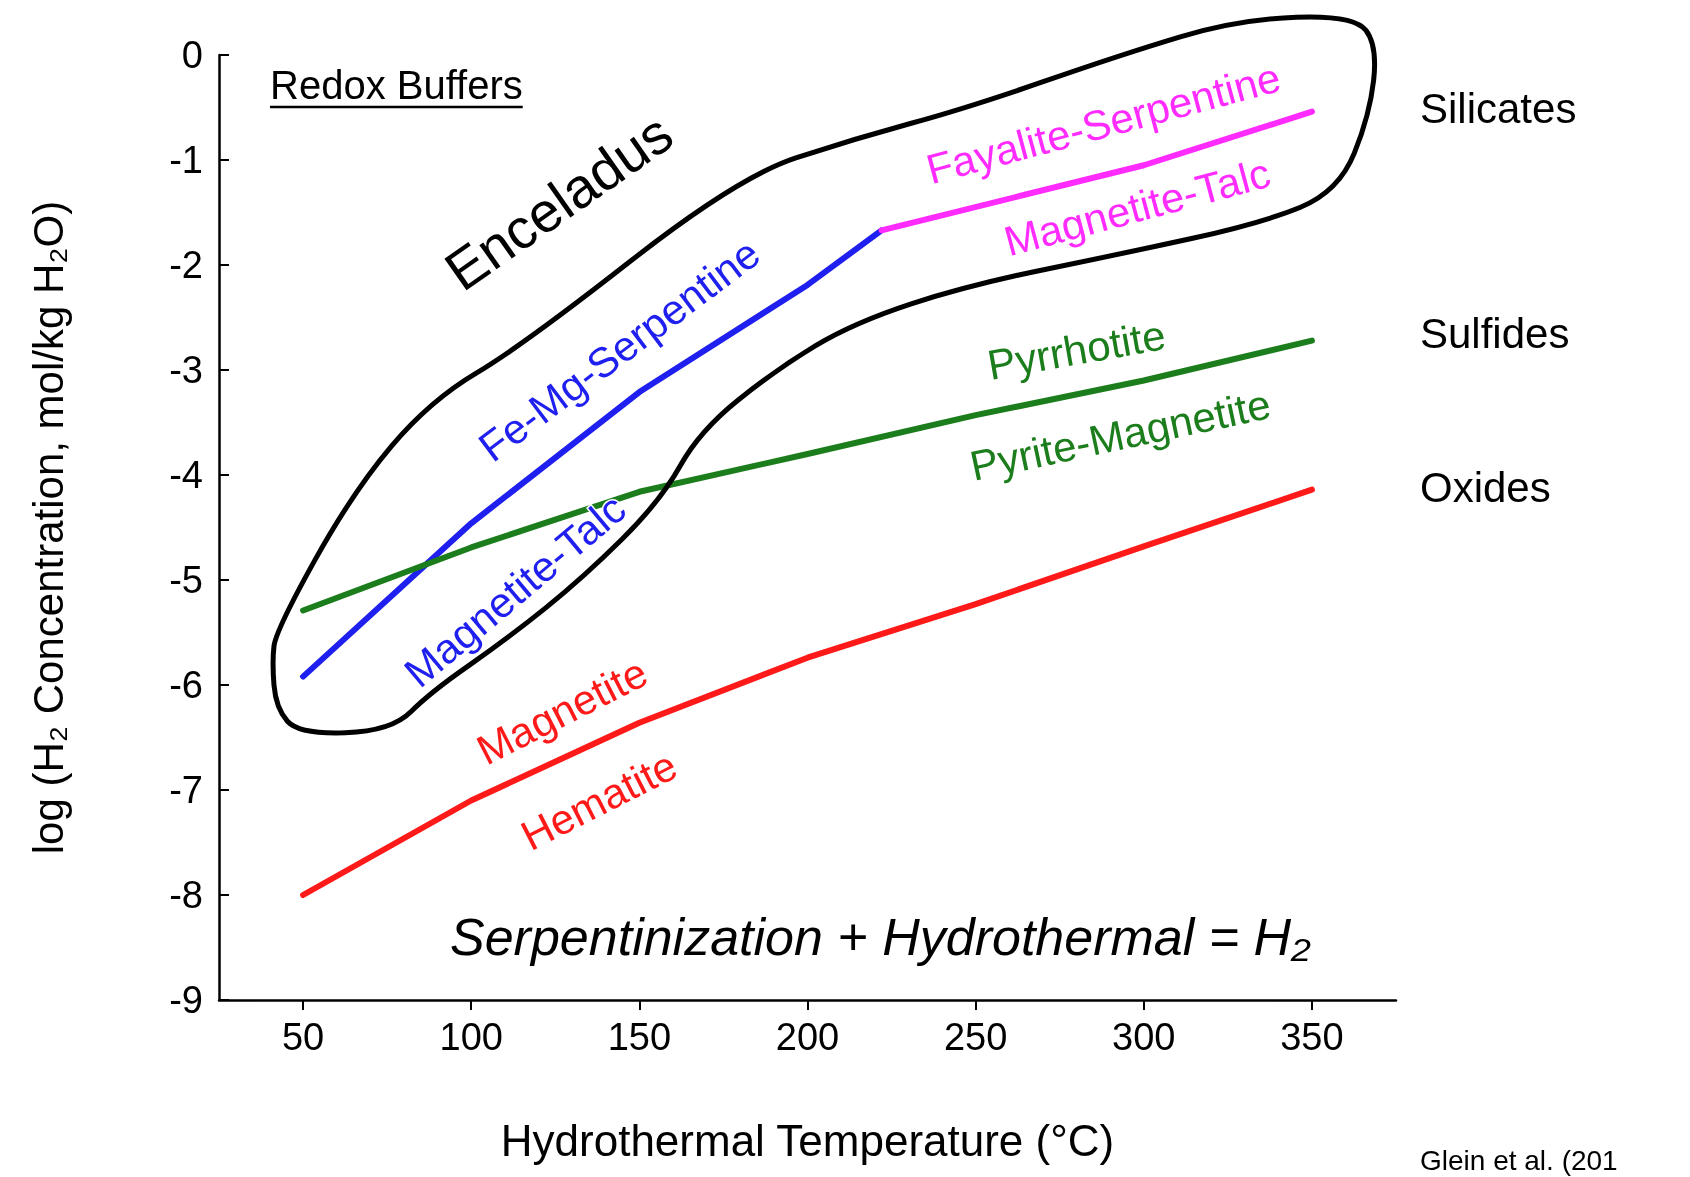 The image size is (1690, 1177). Describe the element at coordinates (471, 1037) in the screenshot. I see `x-tick-label: 100` at that location.